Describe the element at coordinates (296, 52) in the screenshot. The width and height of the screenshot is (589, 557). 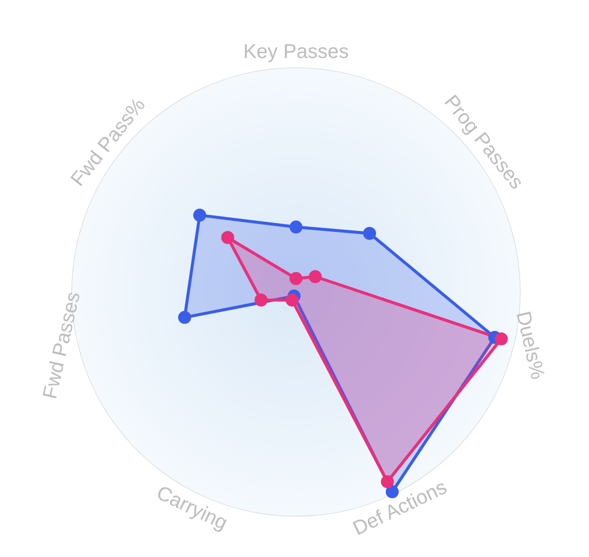
I see `spoke-label: Key Passes` at that location.